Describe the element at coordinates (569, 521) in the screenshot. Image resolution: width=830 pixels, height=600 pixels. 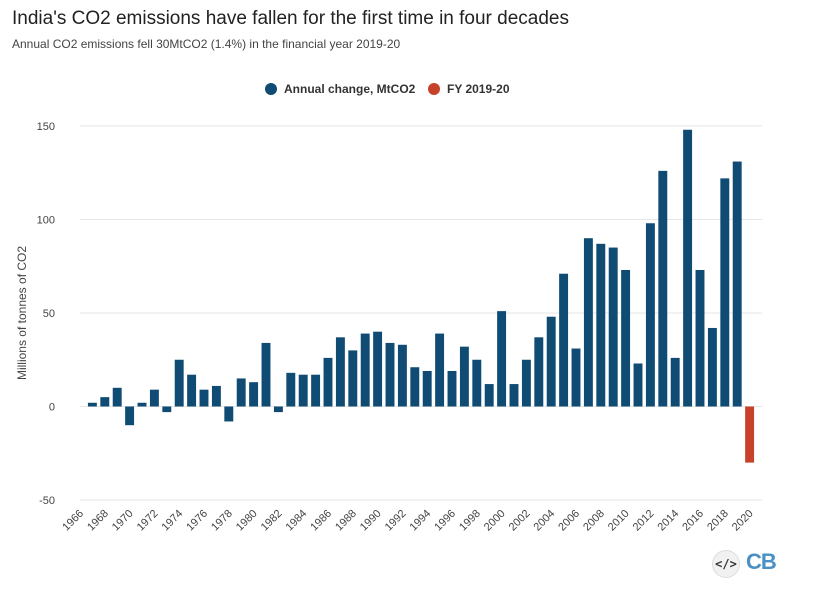
I see `x-tick-label: 2006` at that location.